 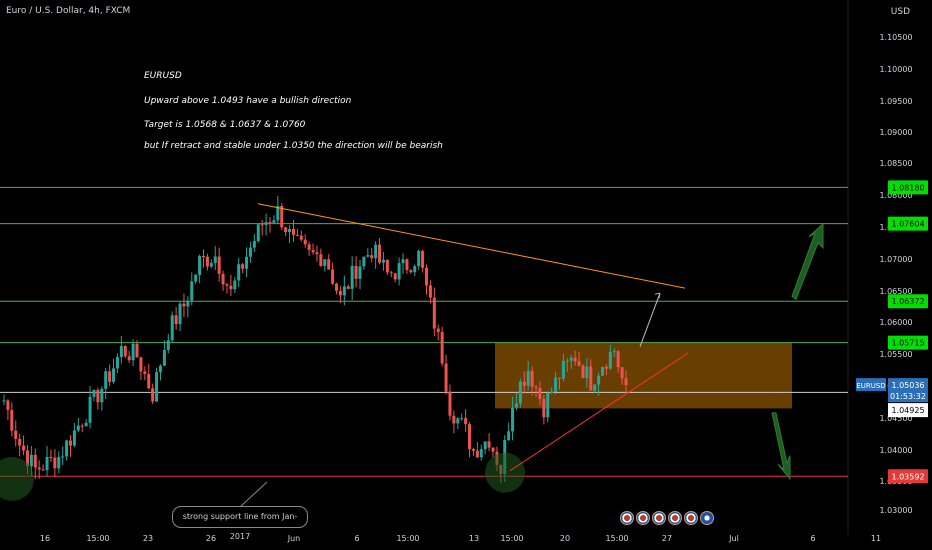 What do you see at coordinates (781, 446) in the screenshot?
I see `bearish-arrow` at bounding box center [781, 446].